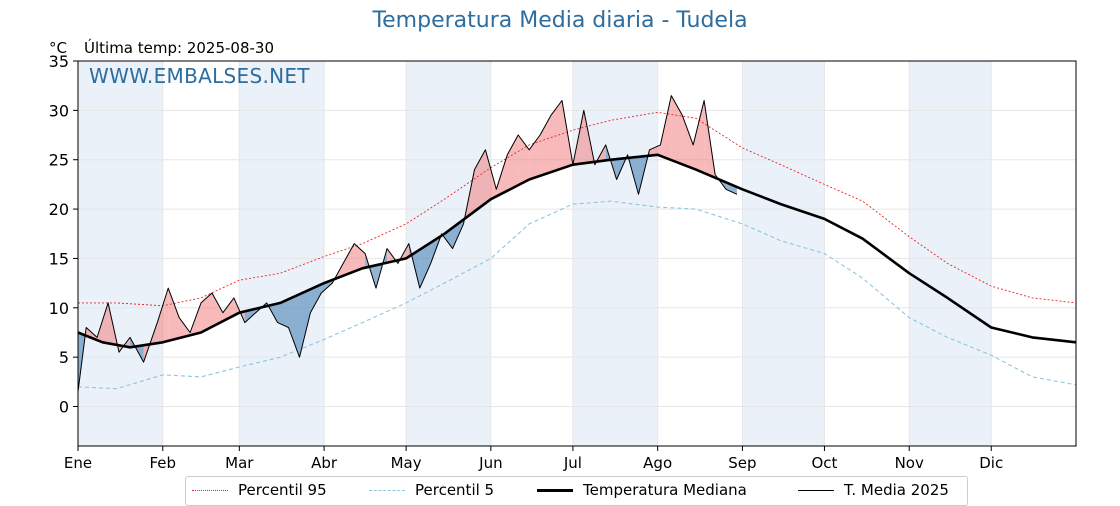 This screenshot has width=1120, height=506. Describe the element at coordinates (490, 463) in the screenshot. I see `x-tick-label: Jun` at that location.